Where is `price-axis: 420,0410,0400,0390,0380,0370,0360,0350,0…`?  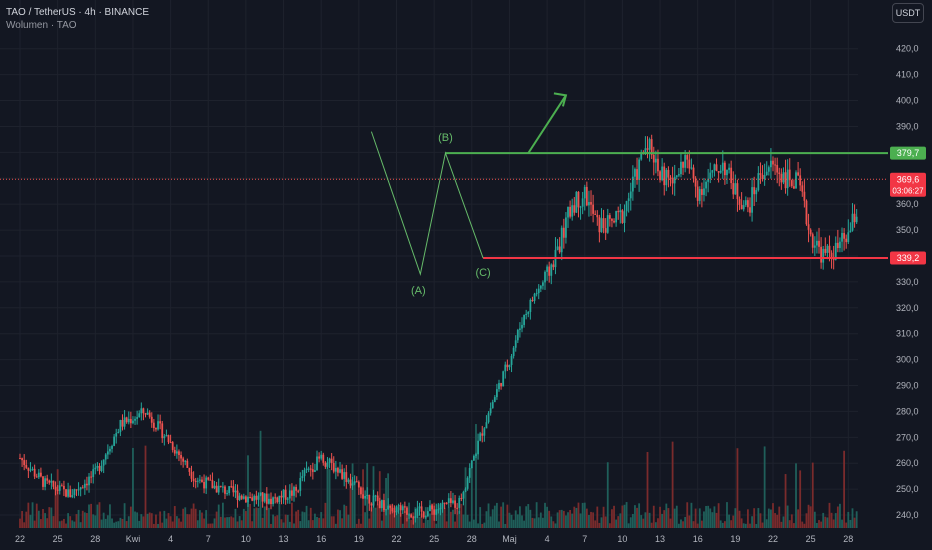
price-axis: 420,0410,0400,0390,0380,0370,0360,0350,0… is located at coordinates (907, 282).